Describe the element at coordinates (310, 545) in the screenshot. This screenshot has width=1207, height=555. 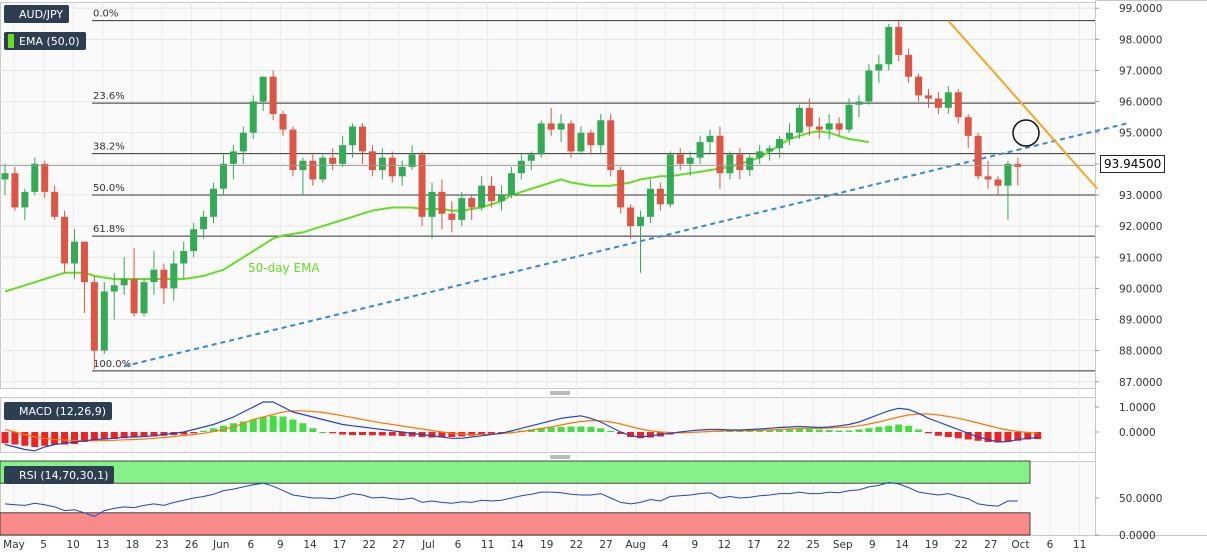
I see `x-tick-label: 14` at that location.